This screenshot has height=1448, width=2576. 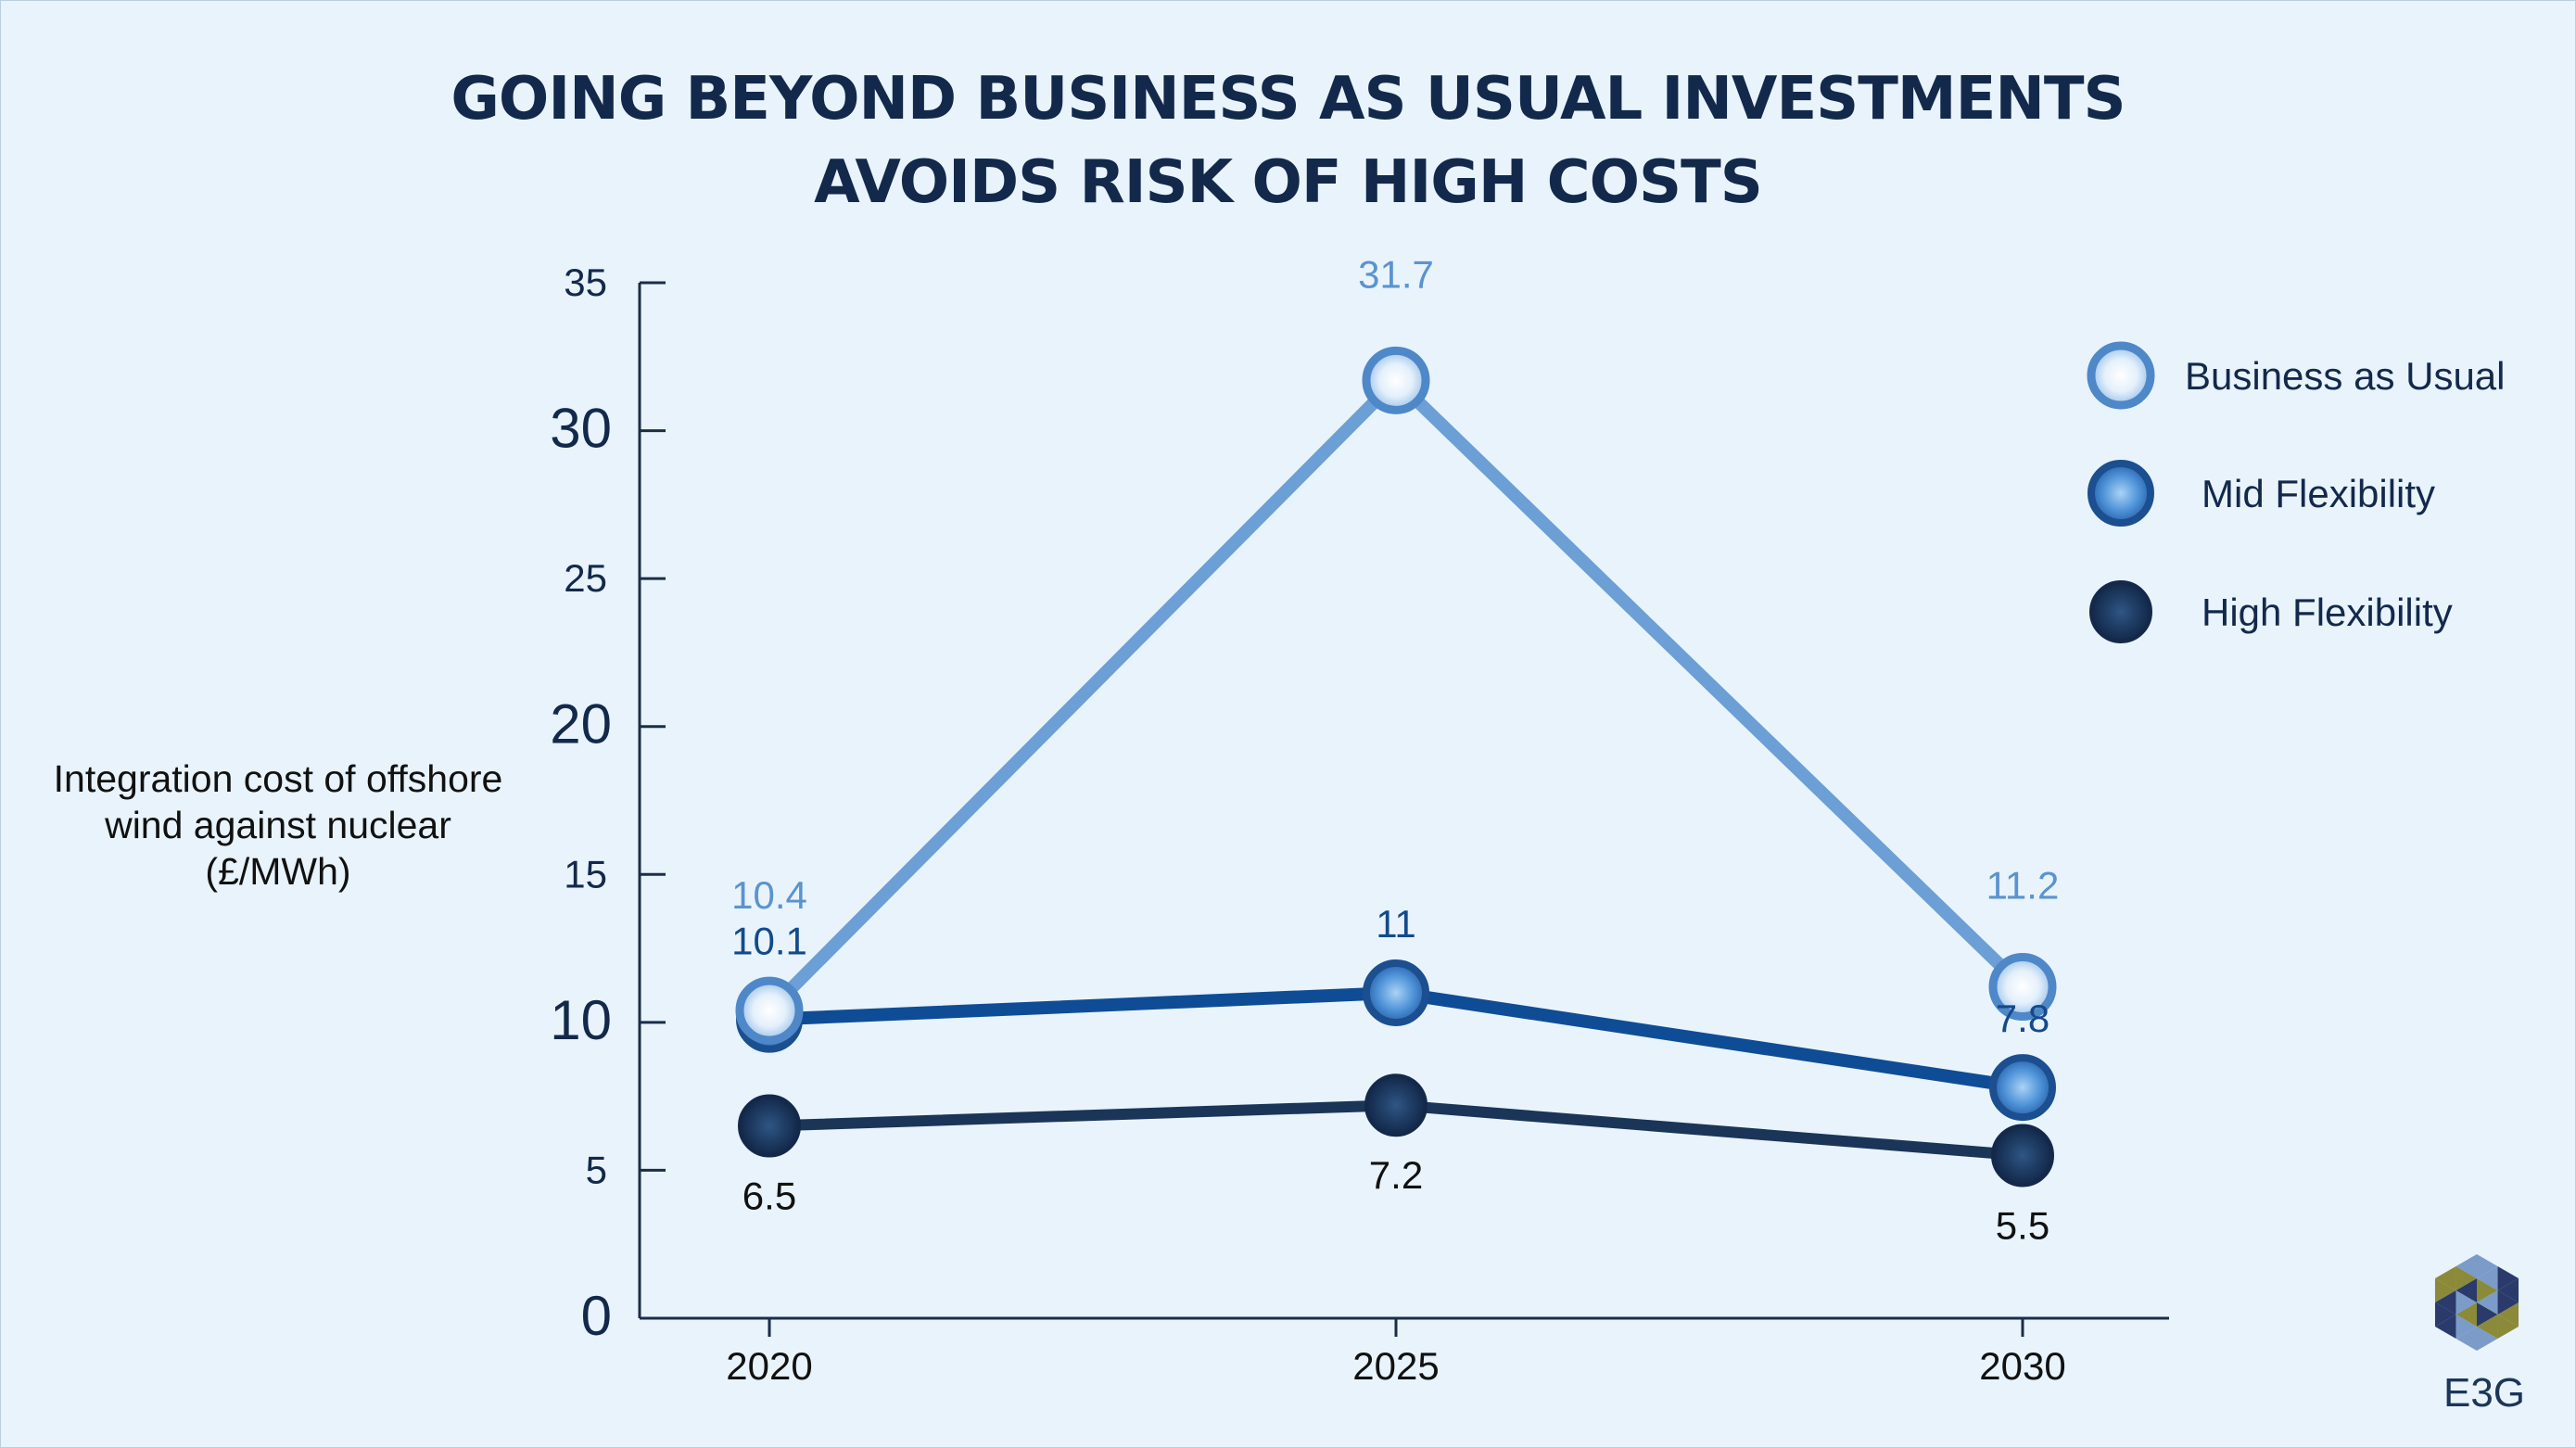 What do you see at coordinates (2023, 1225) in the screenshot?
I see `data-label: 5.5` at bounding box center [2023, 1225].